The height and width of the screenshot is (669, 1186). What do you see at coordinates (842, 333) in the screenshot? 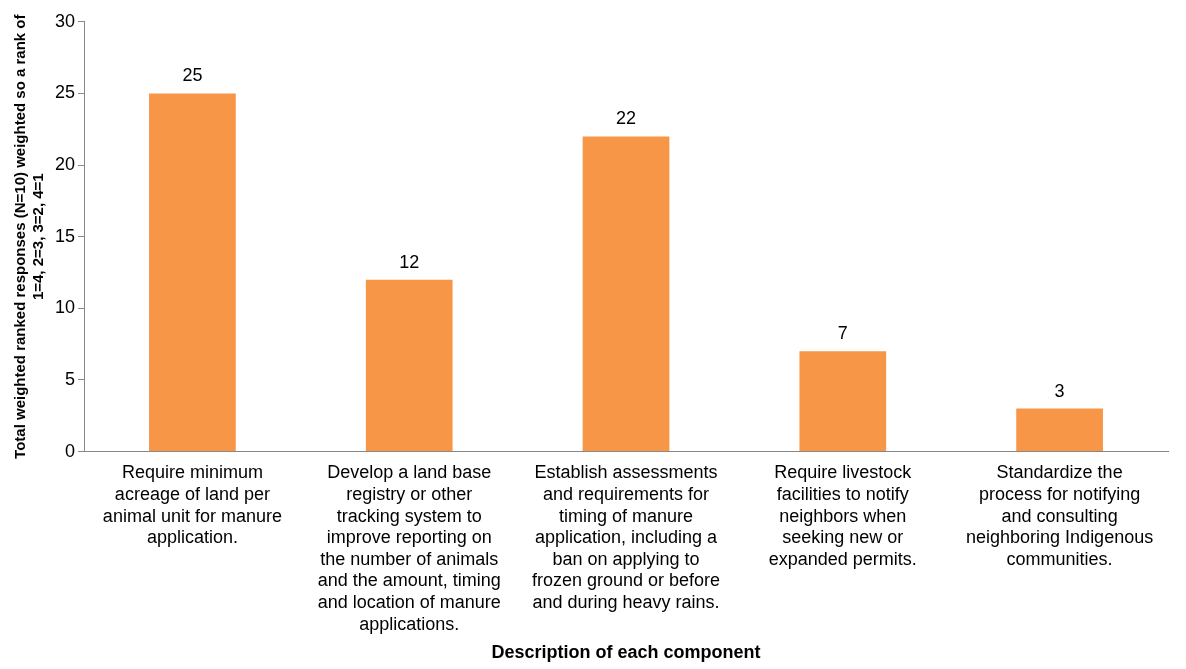
I see `data-label: 7` at bounding box center [842, 333].